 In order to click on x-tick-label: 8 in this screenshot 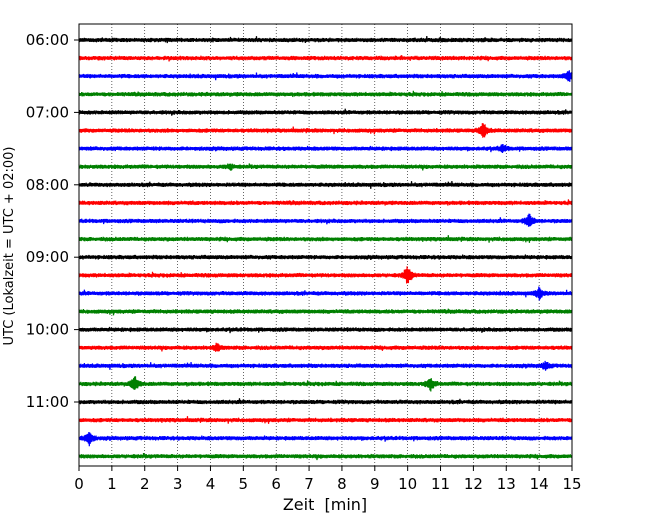, I will do `click(342, 484)`.